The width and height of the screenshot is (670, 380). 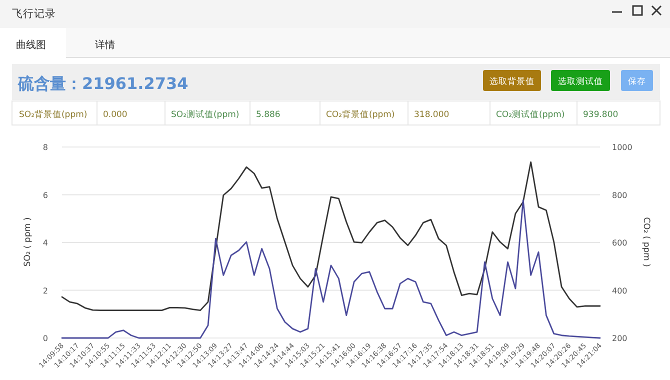 What do you see at coordinates (102, 83) in the screenshot?
I see `chart-subtitle: 硫含量：21961.2734` at bounding box center [102, 83].